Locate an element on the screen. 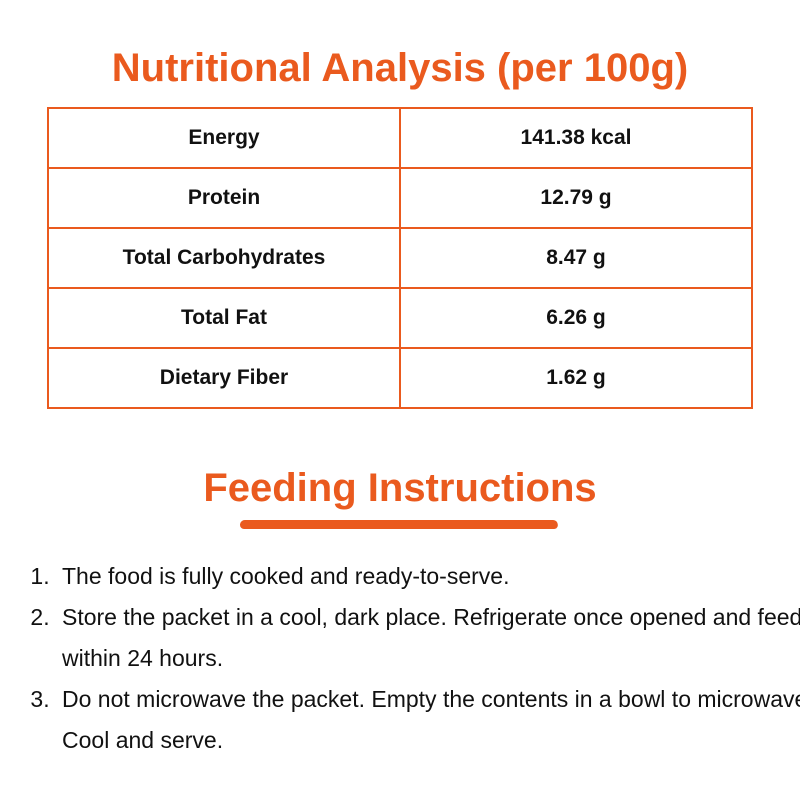 Image resolution: width=800 pixels, height=800 pixels. nutrient-label: Total Fat is located at coordinates (224, 318).